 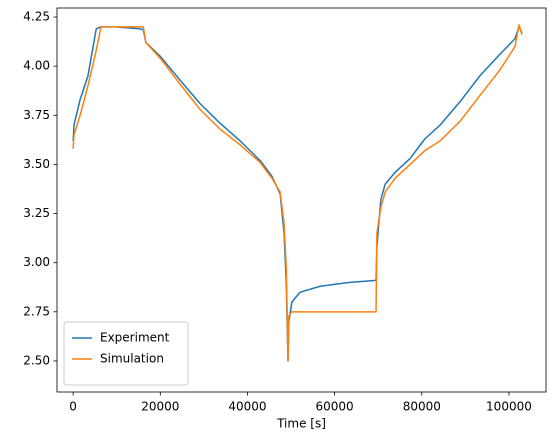 What do you see at coordinates (36, 213) in the screenshot?
I see `y-tick-label: 3.25` at bounding box center [36, 213].